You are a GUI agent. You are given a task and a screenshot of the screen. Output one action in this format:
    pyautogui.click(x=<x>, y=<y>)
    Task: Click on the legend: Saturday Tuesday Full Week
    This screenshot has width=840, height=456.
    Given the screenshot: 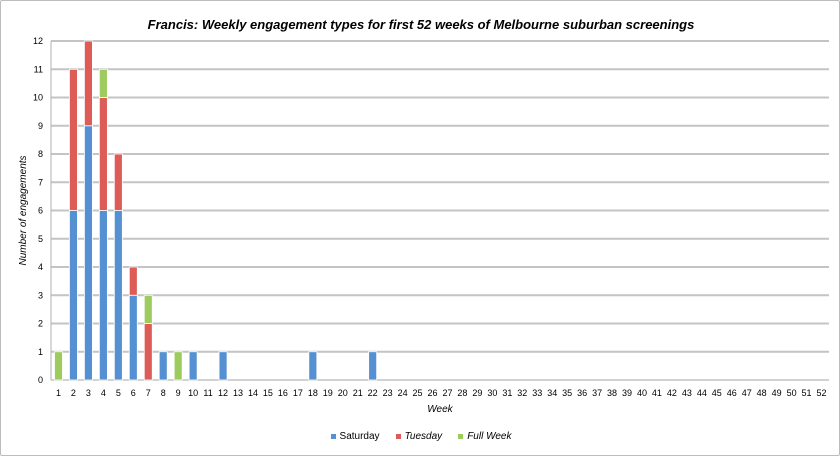 What is the action you would take?
    pyautogui.click(x=420, y=436)
    